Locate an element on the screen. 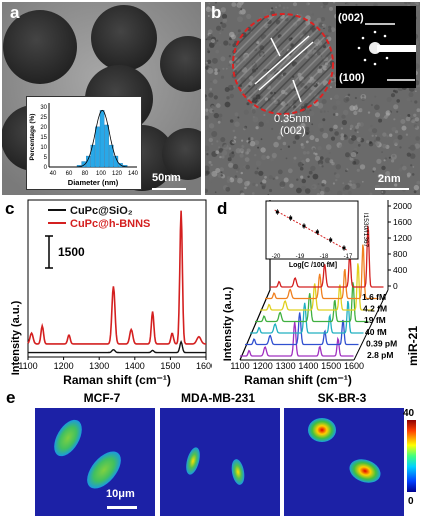 The height and width of the screenshot is (518, 426). legend-label-sio2: CuPc@SiO₂ is located at coordinates (101, 211).